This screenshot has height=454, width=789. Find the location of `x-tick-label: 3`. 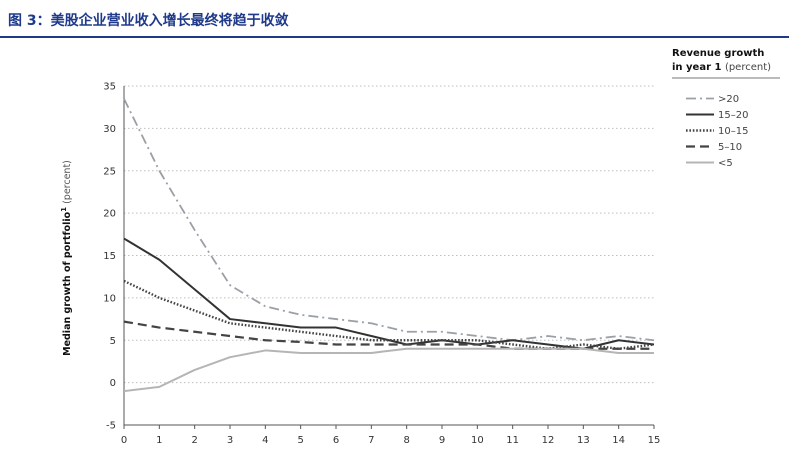

x-tick-label: 3 is located at coordinates (230, 440).